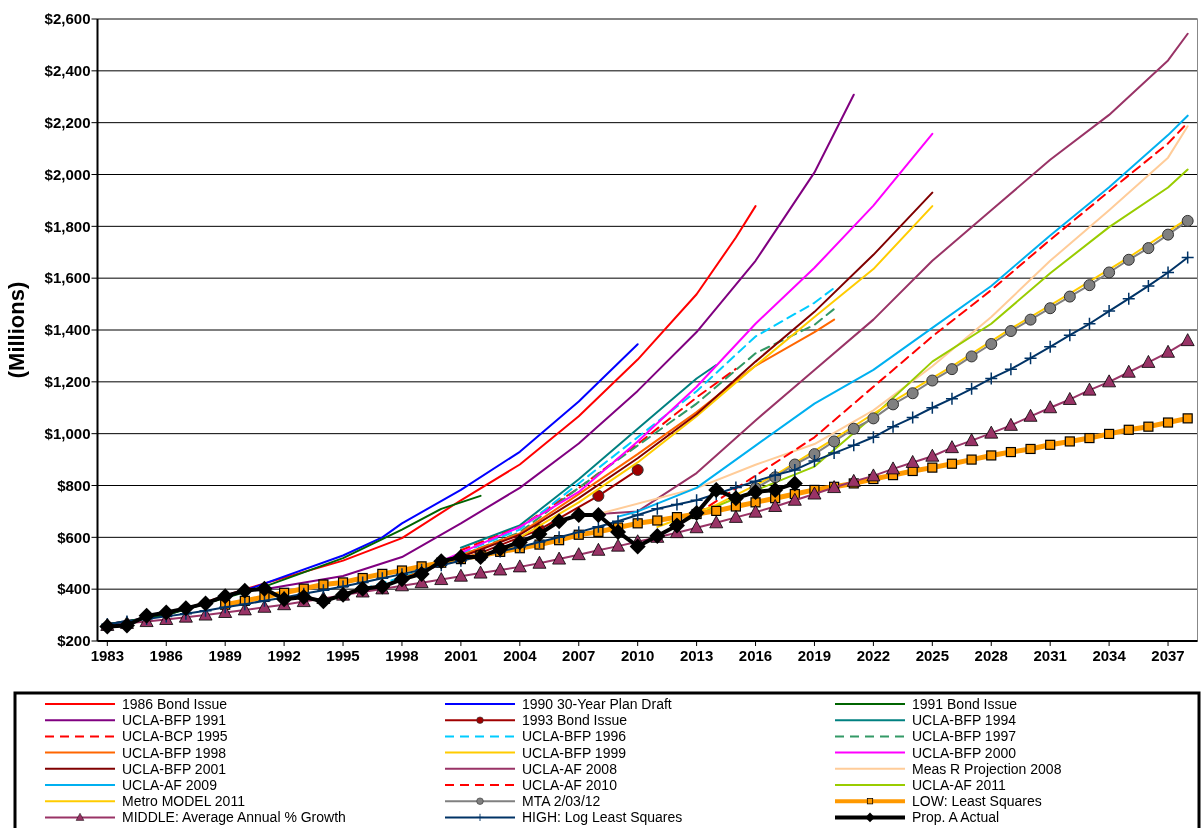  Describe the element at coordinates (965, 703) in the screenshot. I see `legend-label: 1991 Bond Issue` at that location.